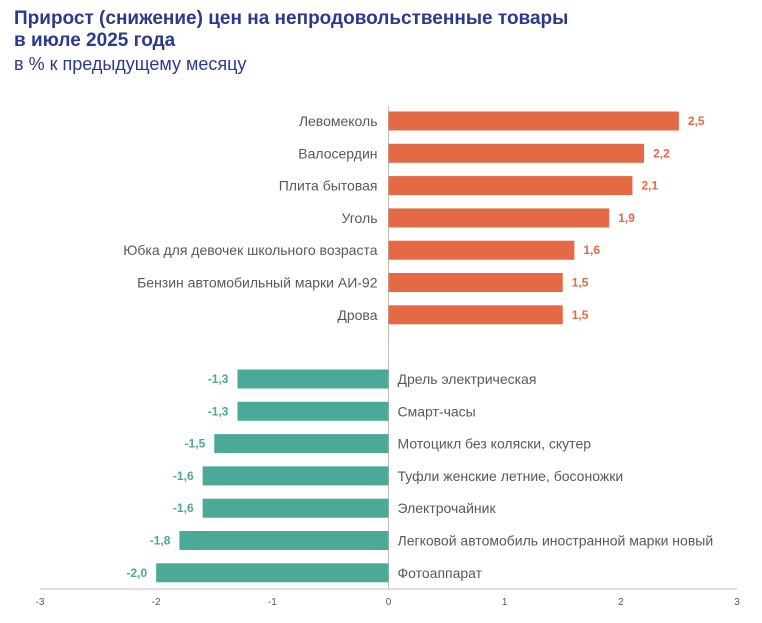 The image size is (762, 623). Describe the element at coordinates (649, 186) in the screenshot. I see `data-label: 2,1` at that location.